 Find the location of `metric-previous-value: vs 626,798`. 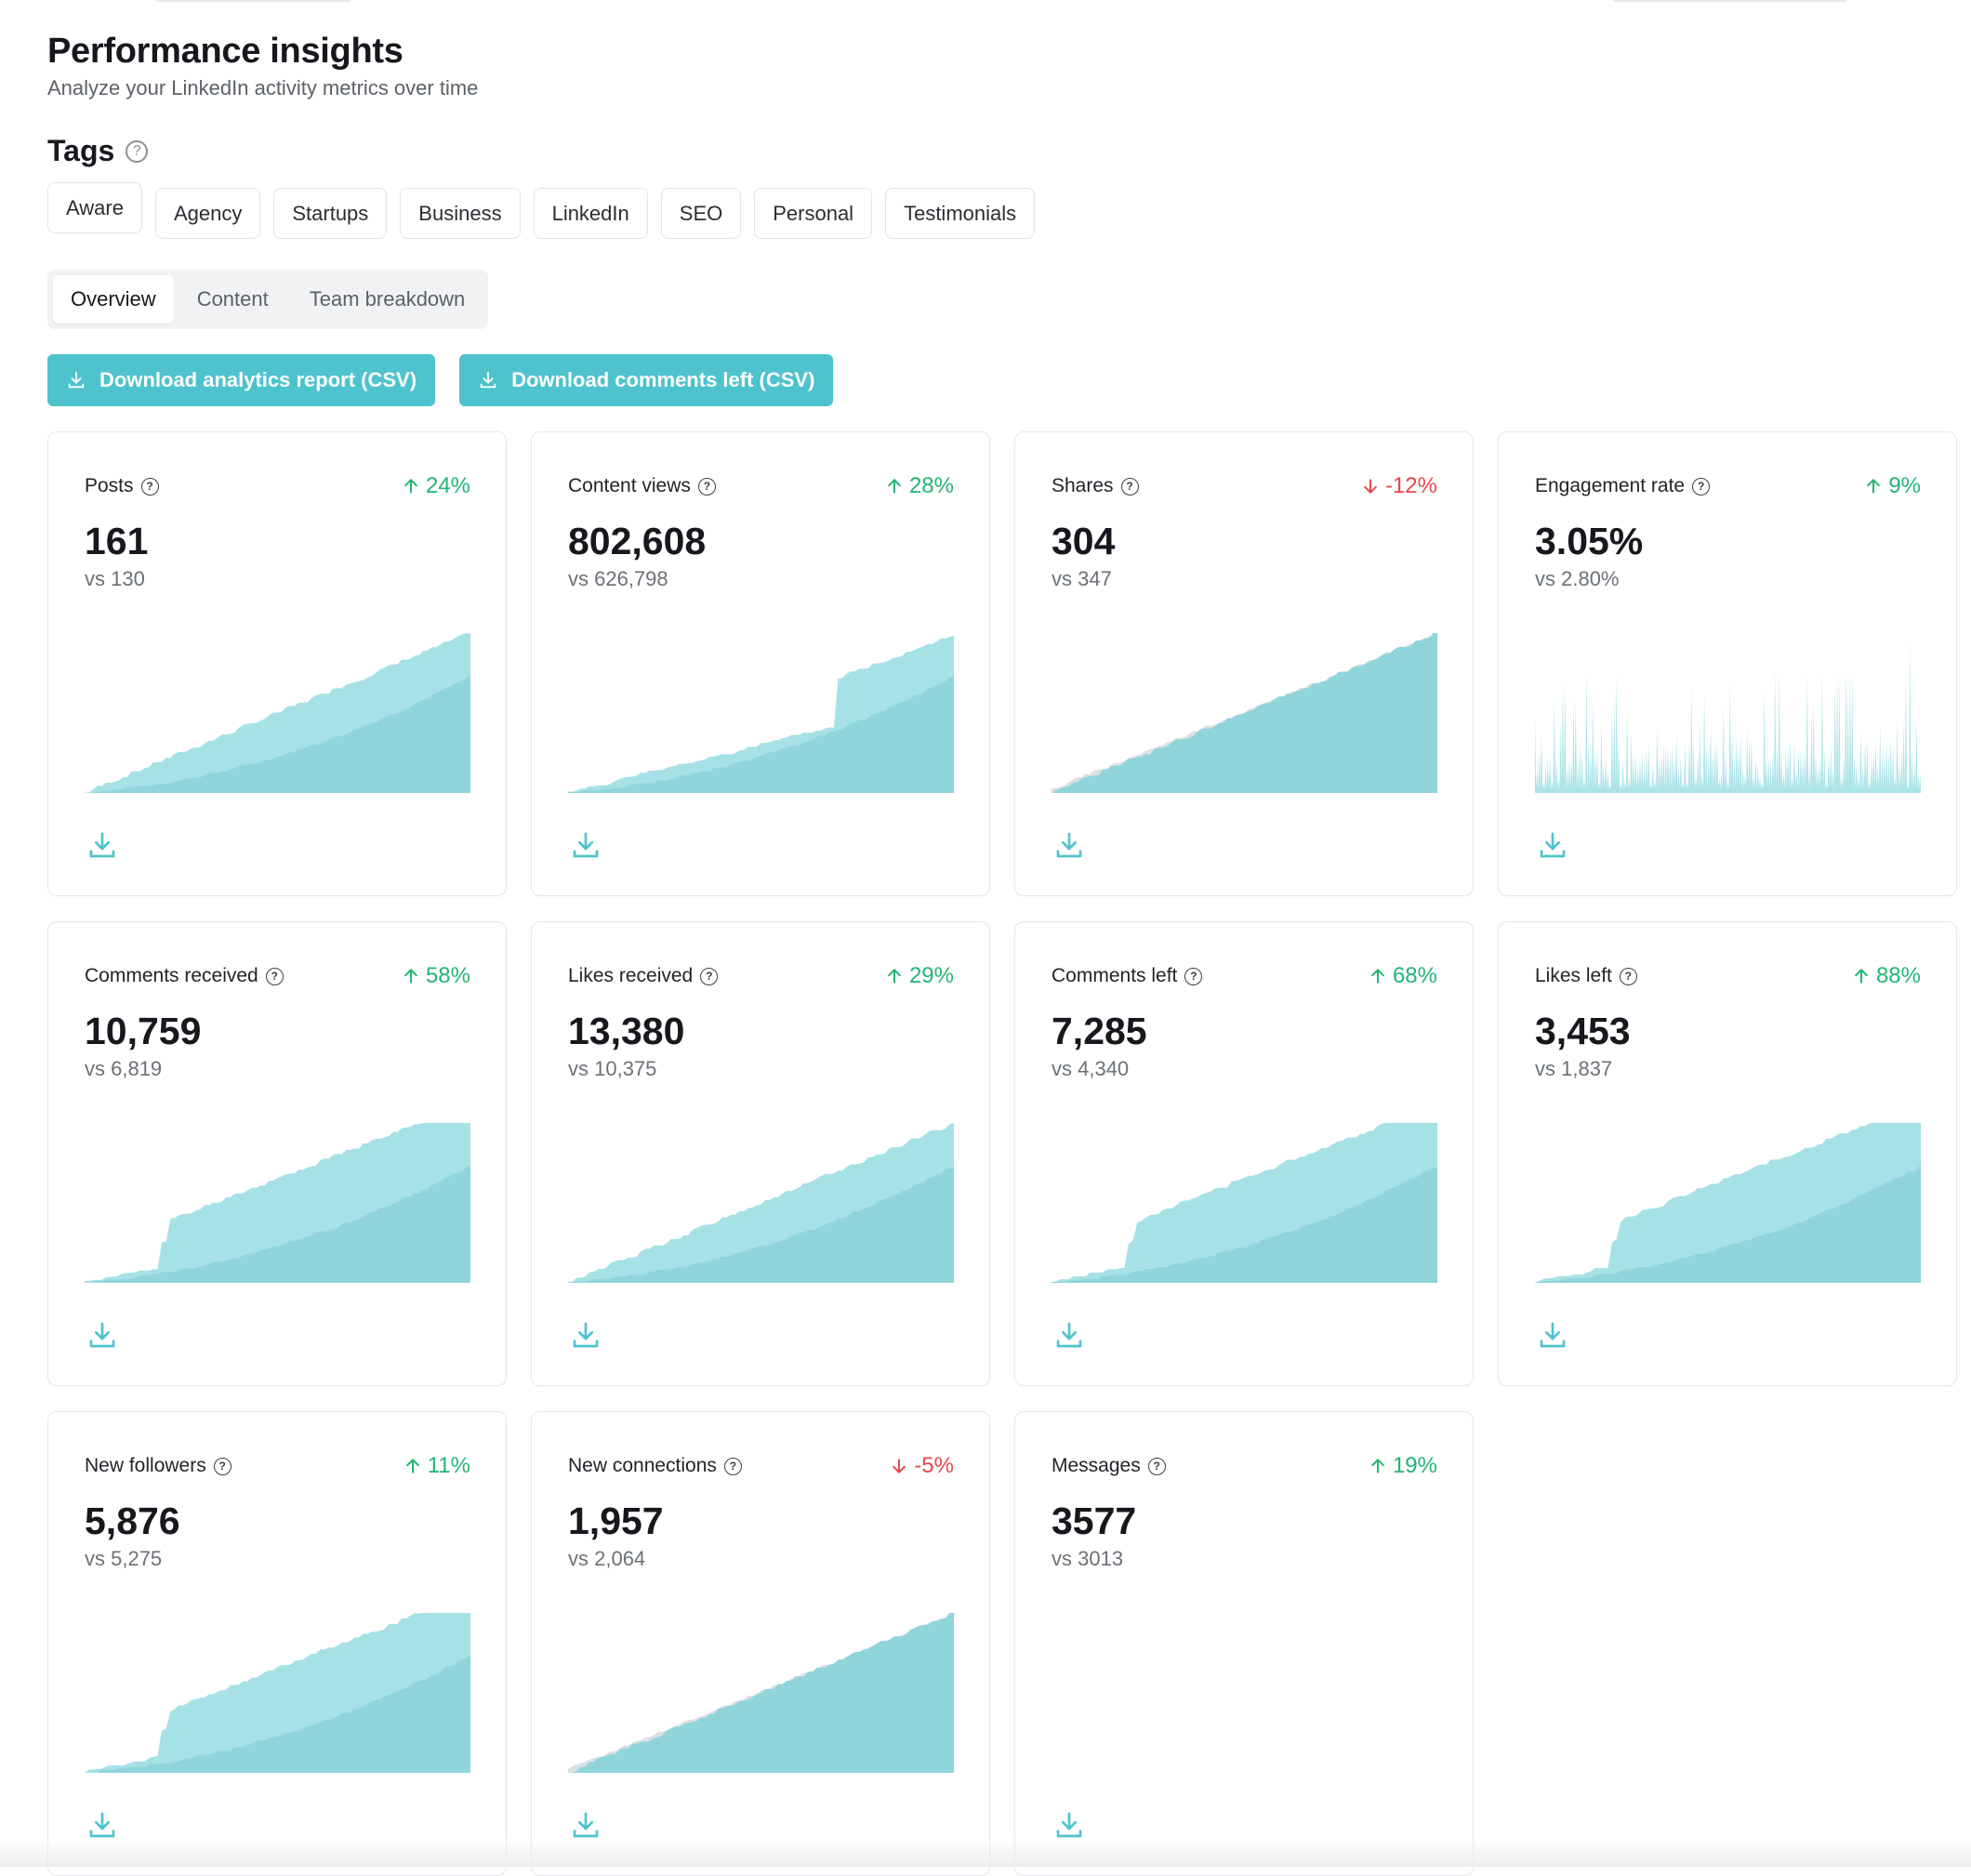

metric-previous-value: vs 626,798 is located at coordinates (618, 578).